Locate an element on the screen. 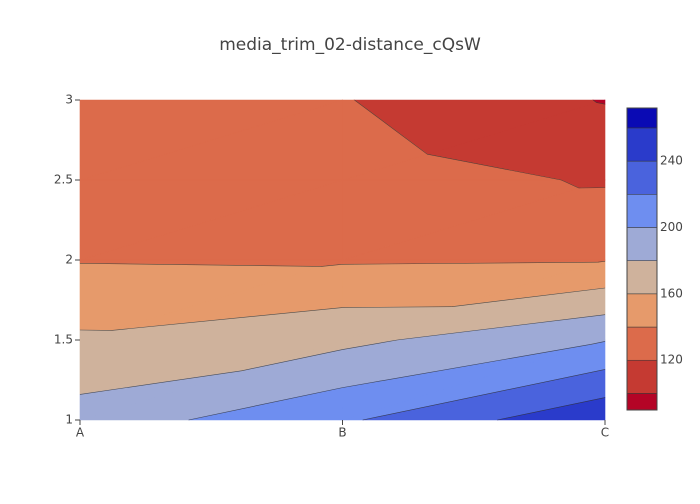 This screenshot has width=700, height=504. x-tick-label: B is located at coordinates (342, 433).